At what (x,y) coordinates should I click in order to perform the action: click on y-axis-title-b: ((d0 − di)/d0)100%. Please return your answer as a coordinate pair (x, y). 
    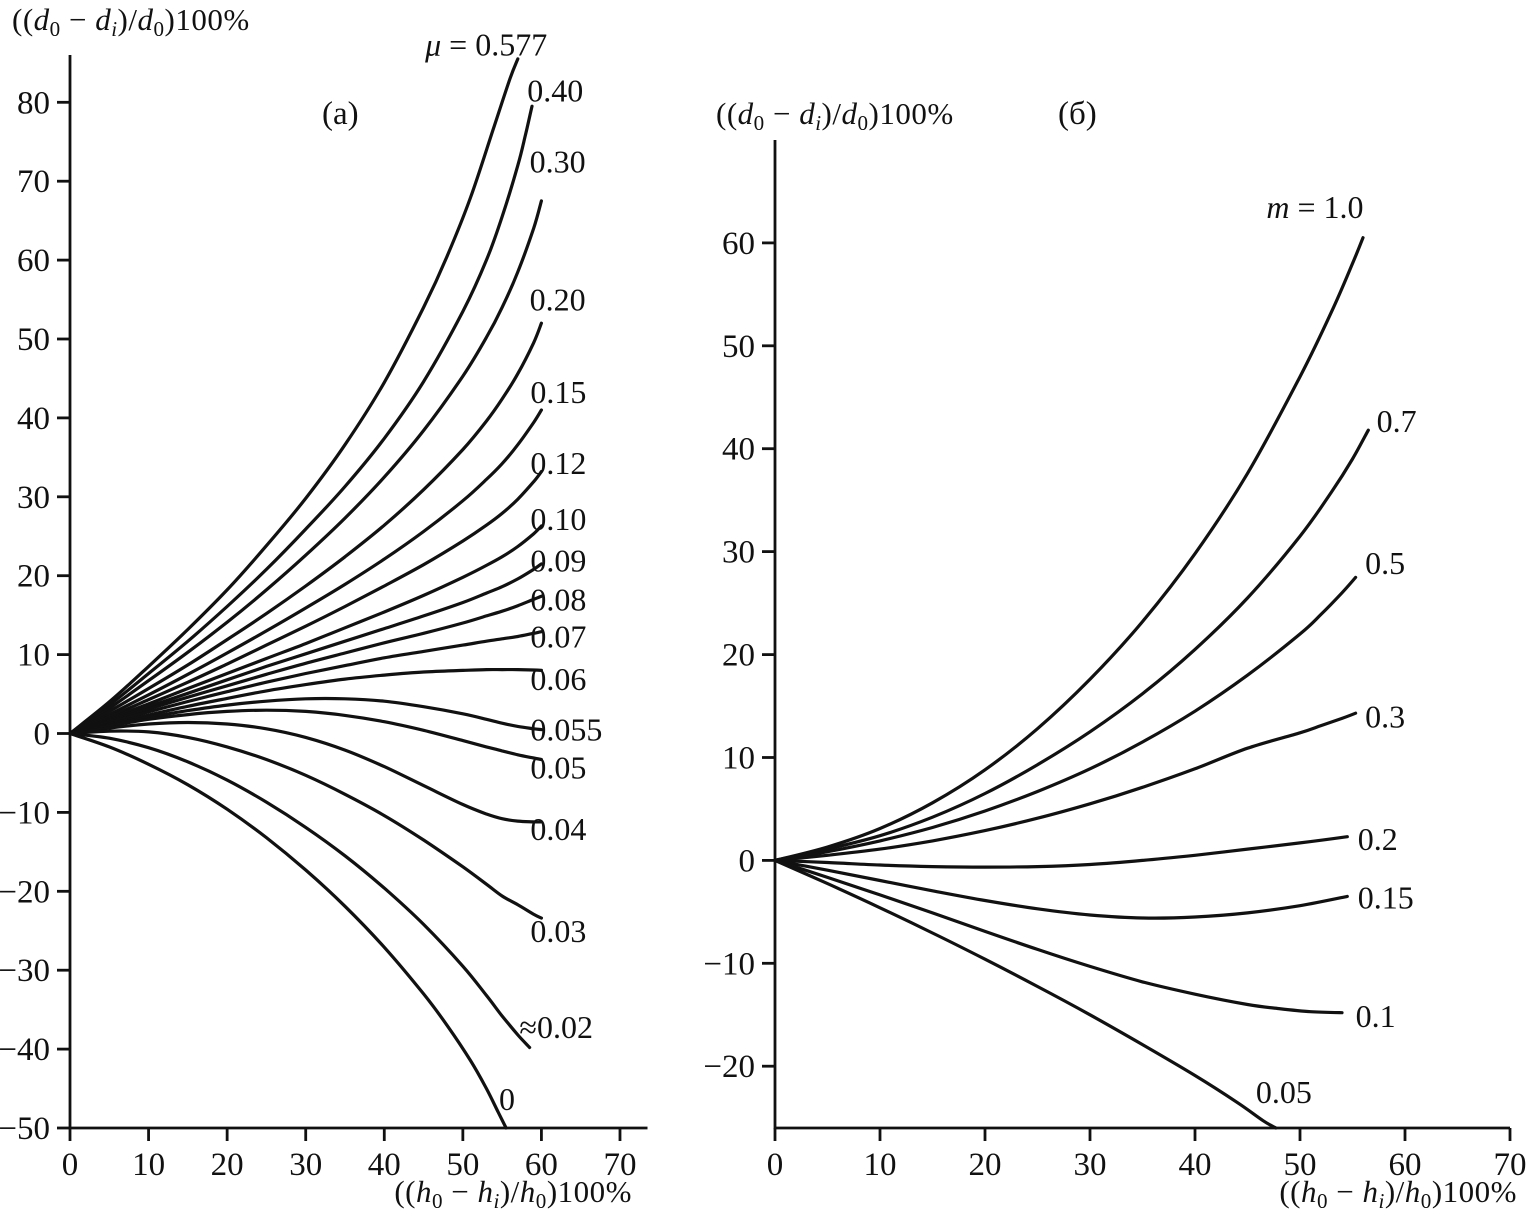
    Looking at the image, I should click on (835, 115).